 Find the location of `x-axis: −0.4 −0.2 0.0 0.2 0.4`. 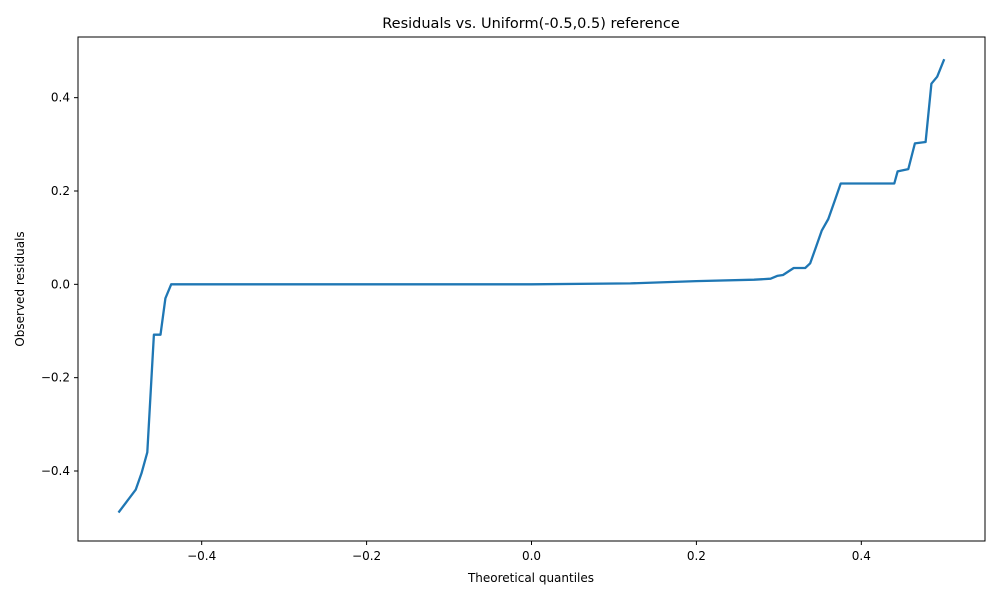

x-axis: −0.4 −0.2 0.0 0.2 0.4 is located at coordinates (529, 552).